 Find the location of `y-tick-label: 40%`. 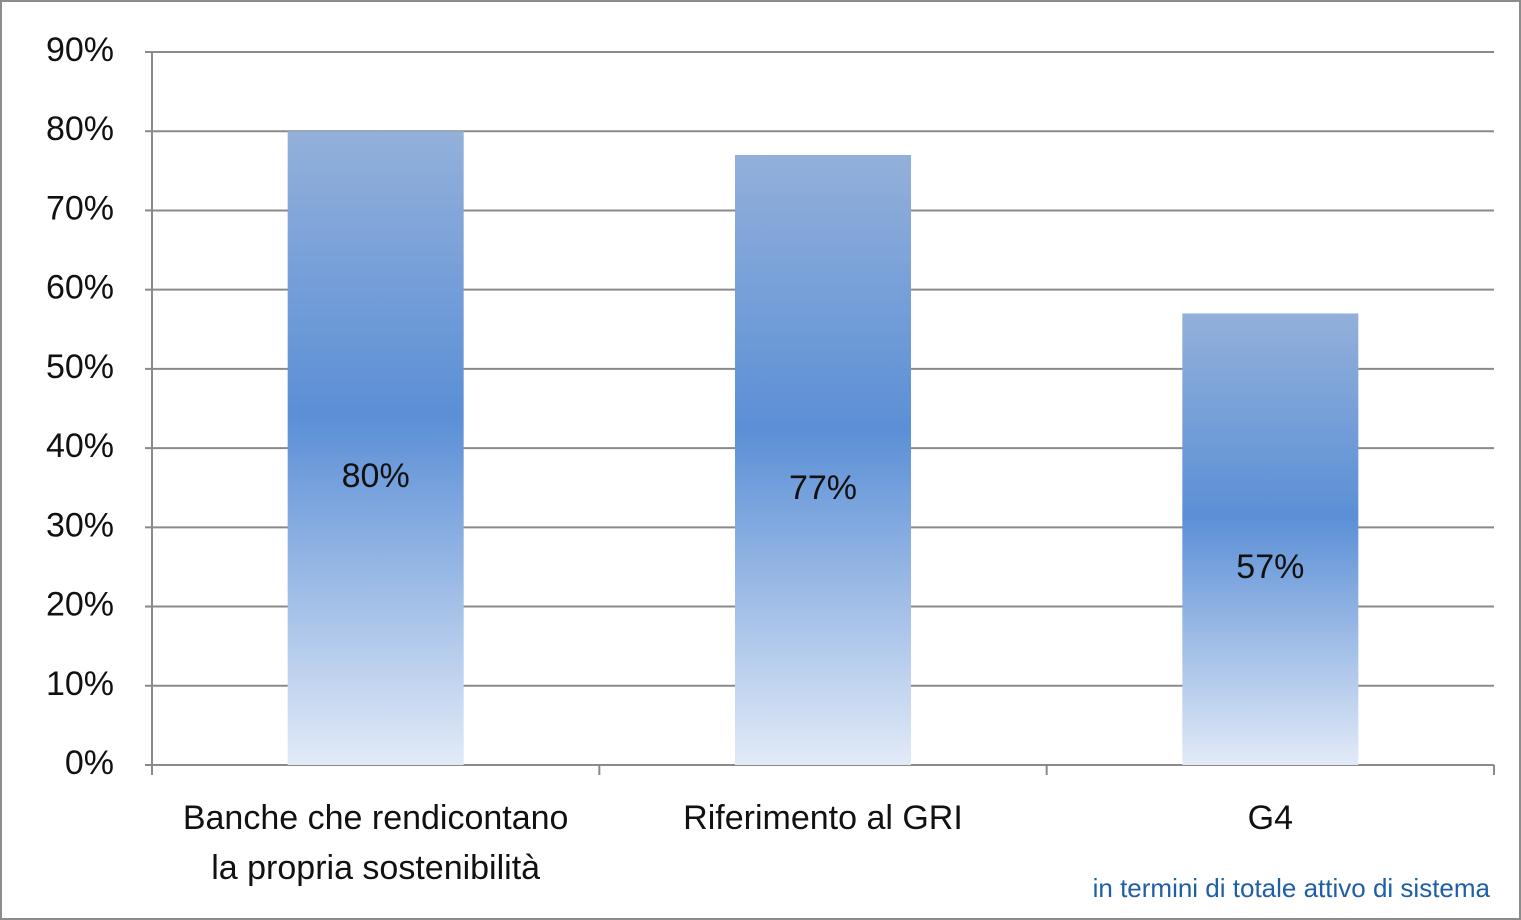

y-tick-label: 40% is located at coordinates (80, 446).